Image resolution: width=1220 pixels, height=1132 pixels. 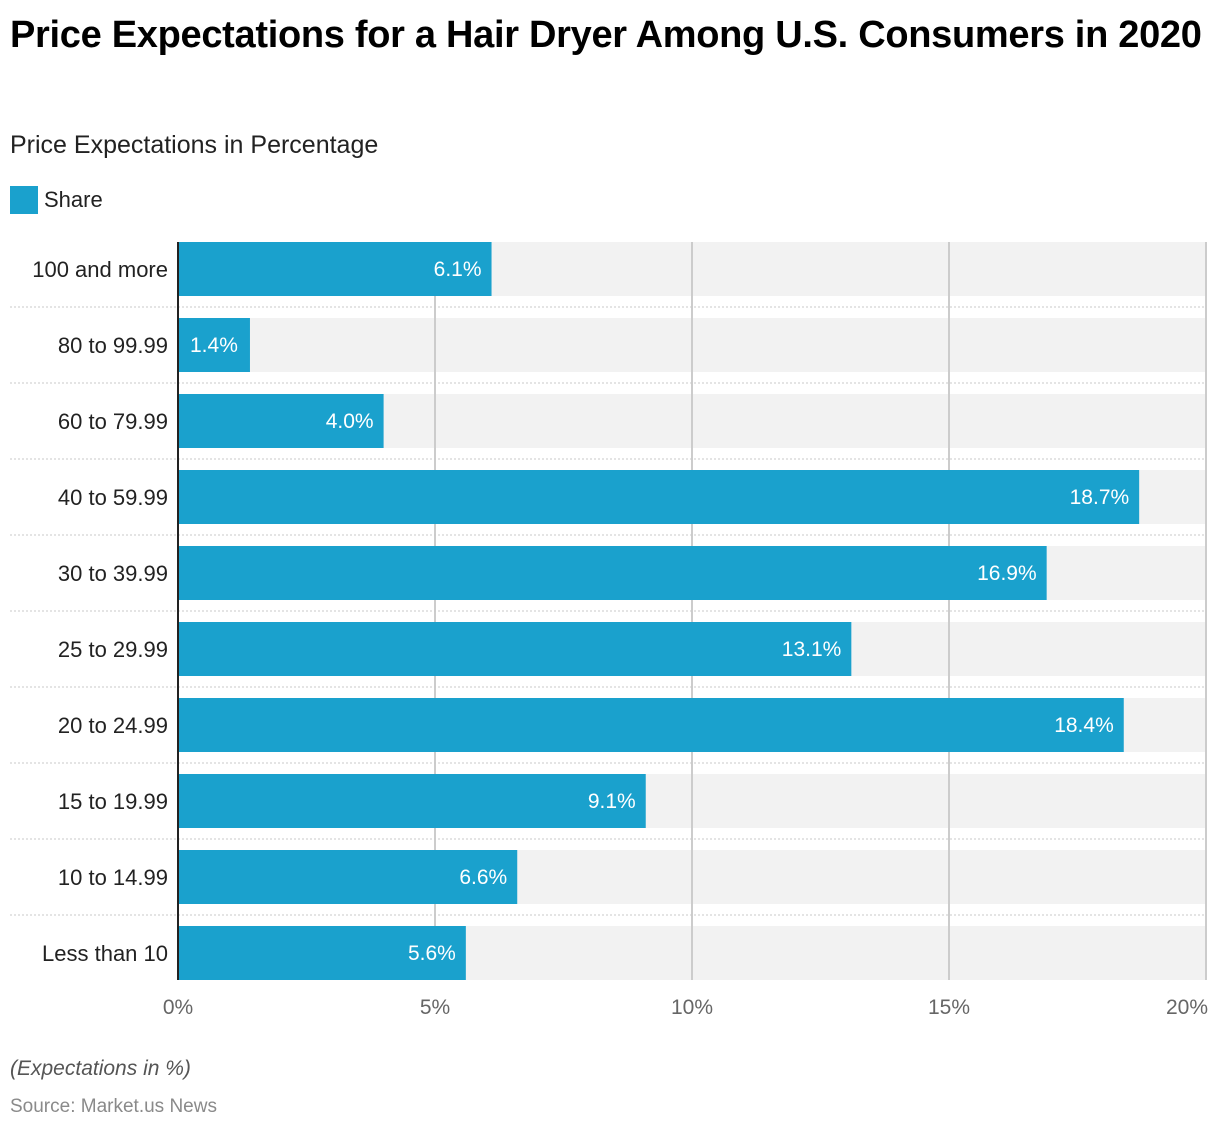 What do you see at coordinates (350, 421) in the screenshot?
I see `data-label: 4.0%` at bounding box center [350, 421].